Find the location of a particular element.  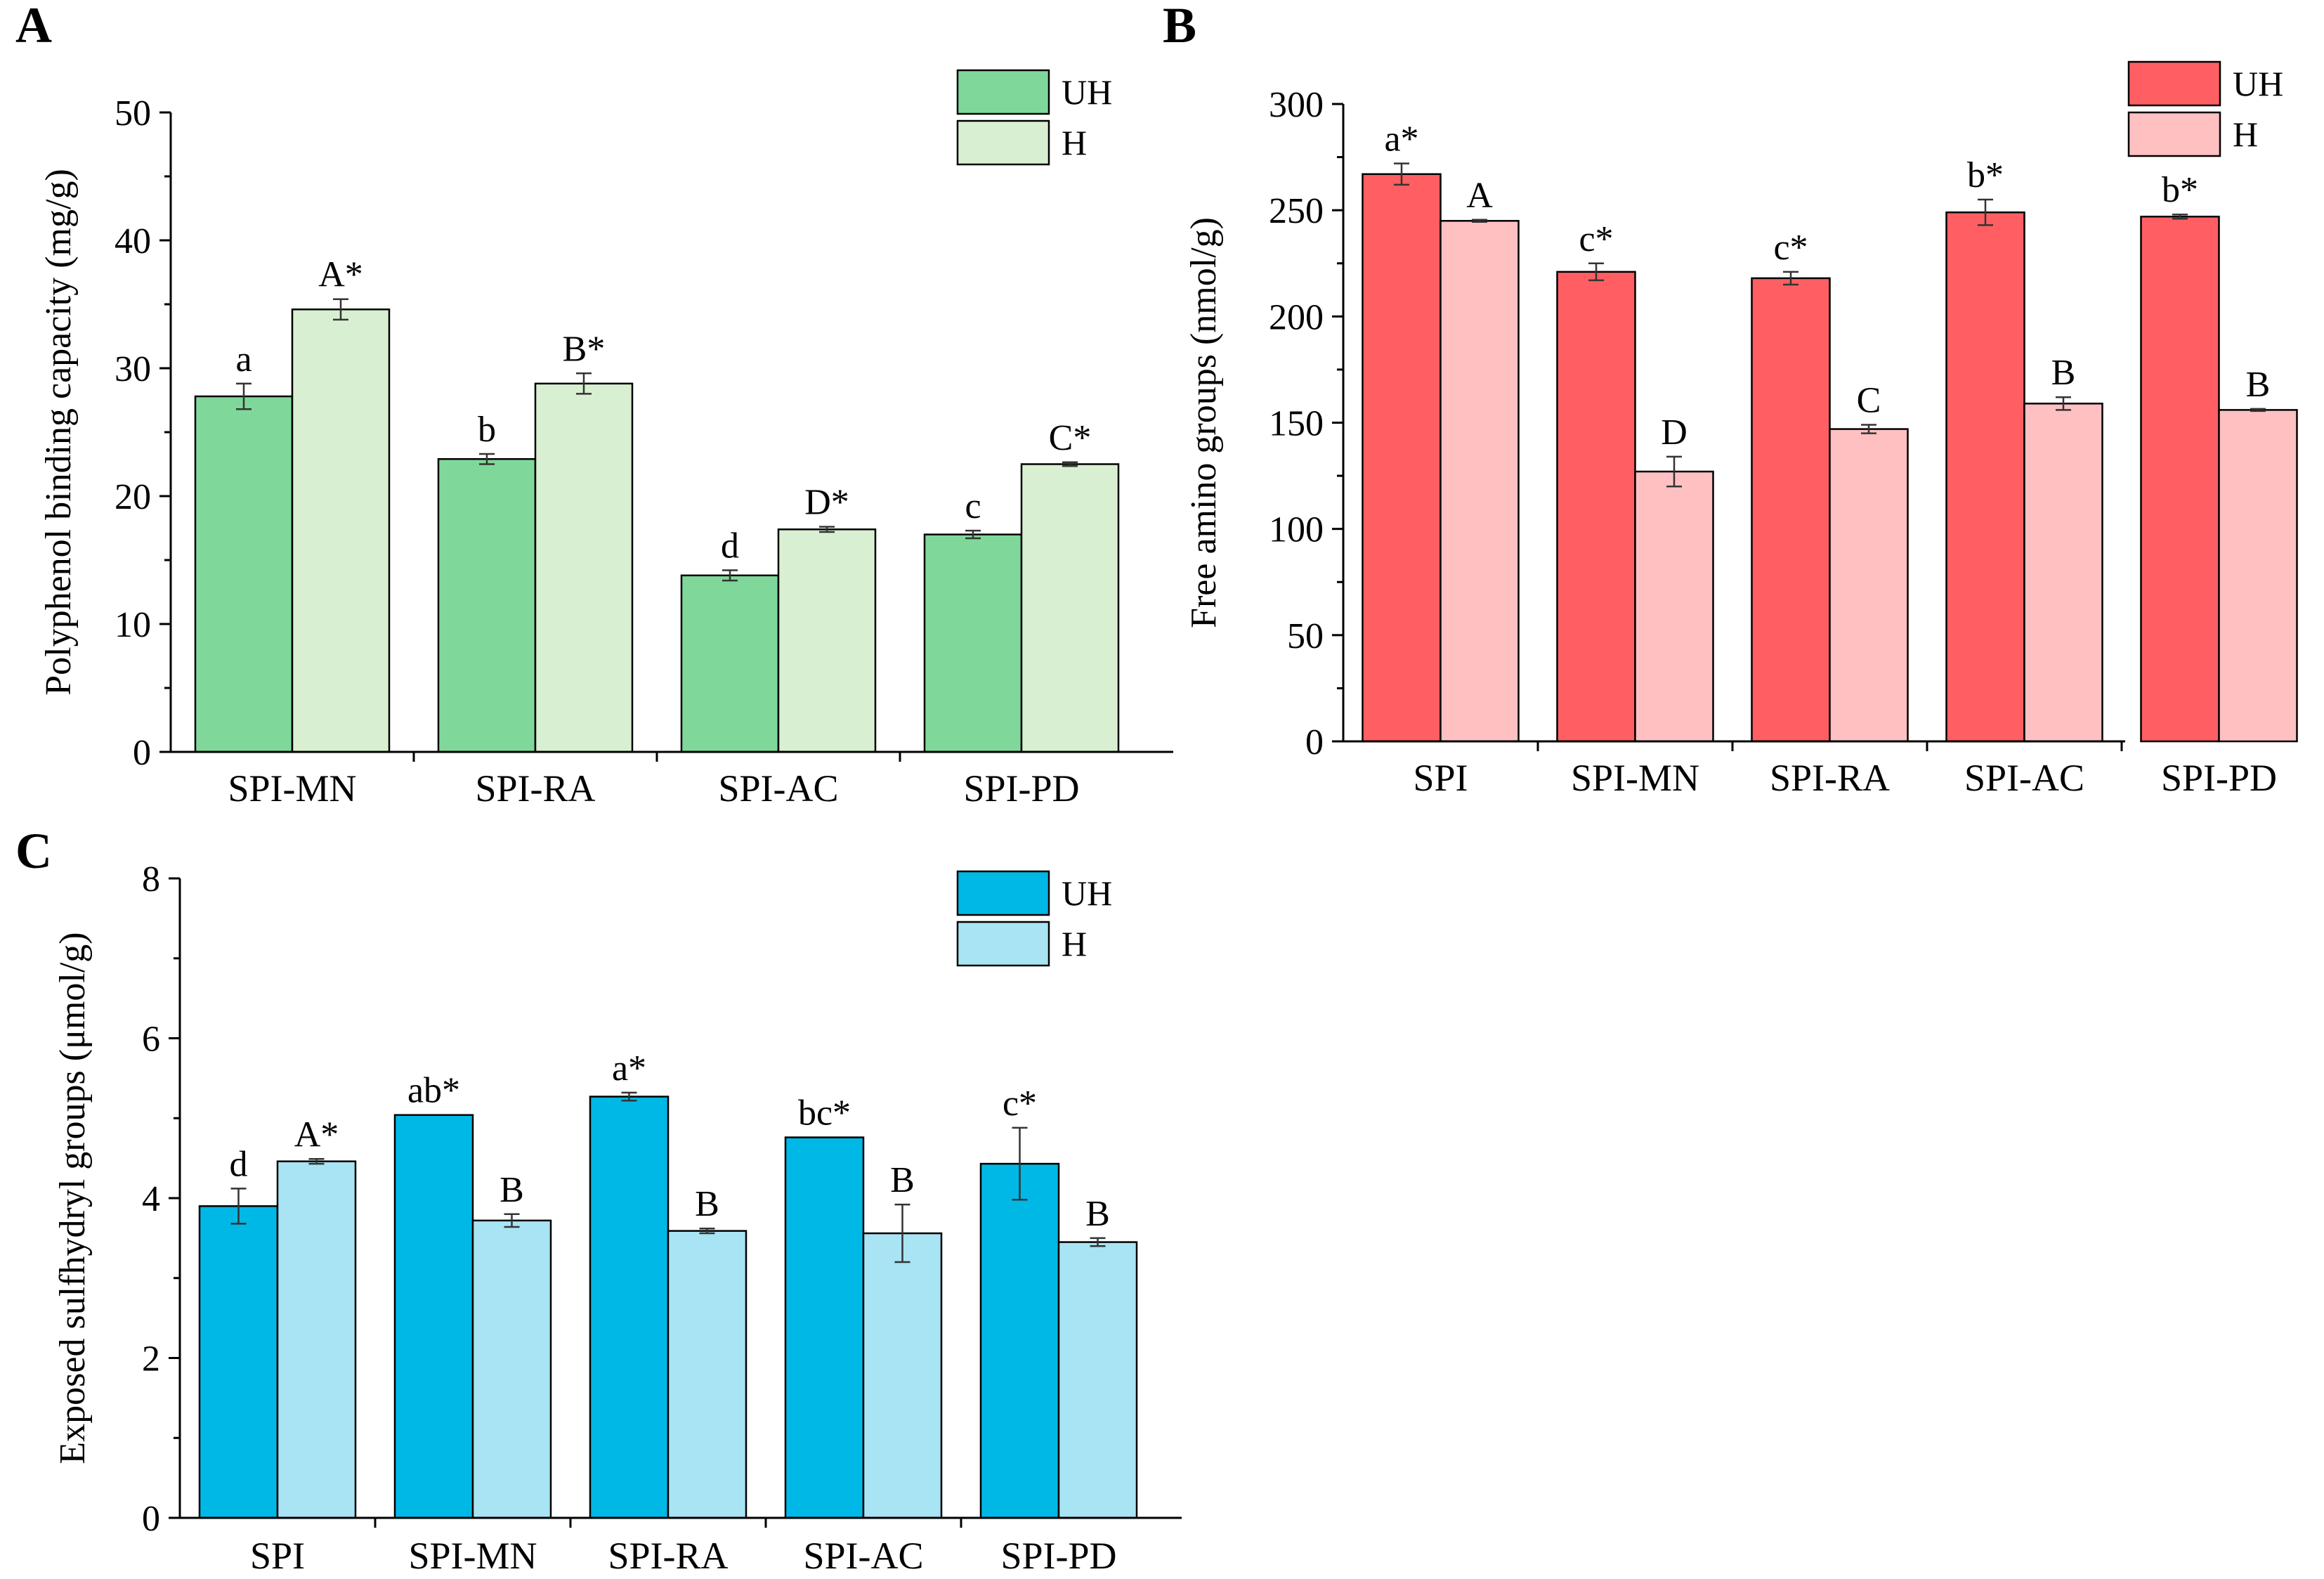

panel-b-bar-h-spi-ra is located at coordinates (1869, 585).